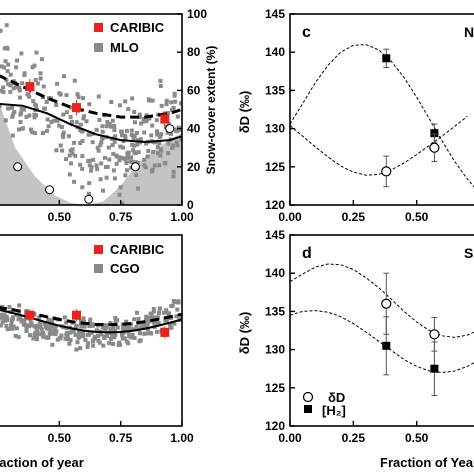 The image size is (474, 474). I want to click on legend-swatch-caribic, so click(98, 249).